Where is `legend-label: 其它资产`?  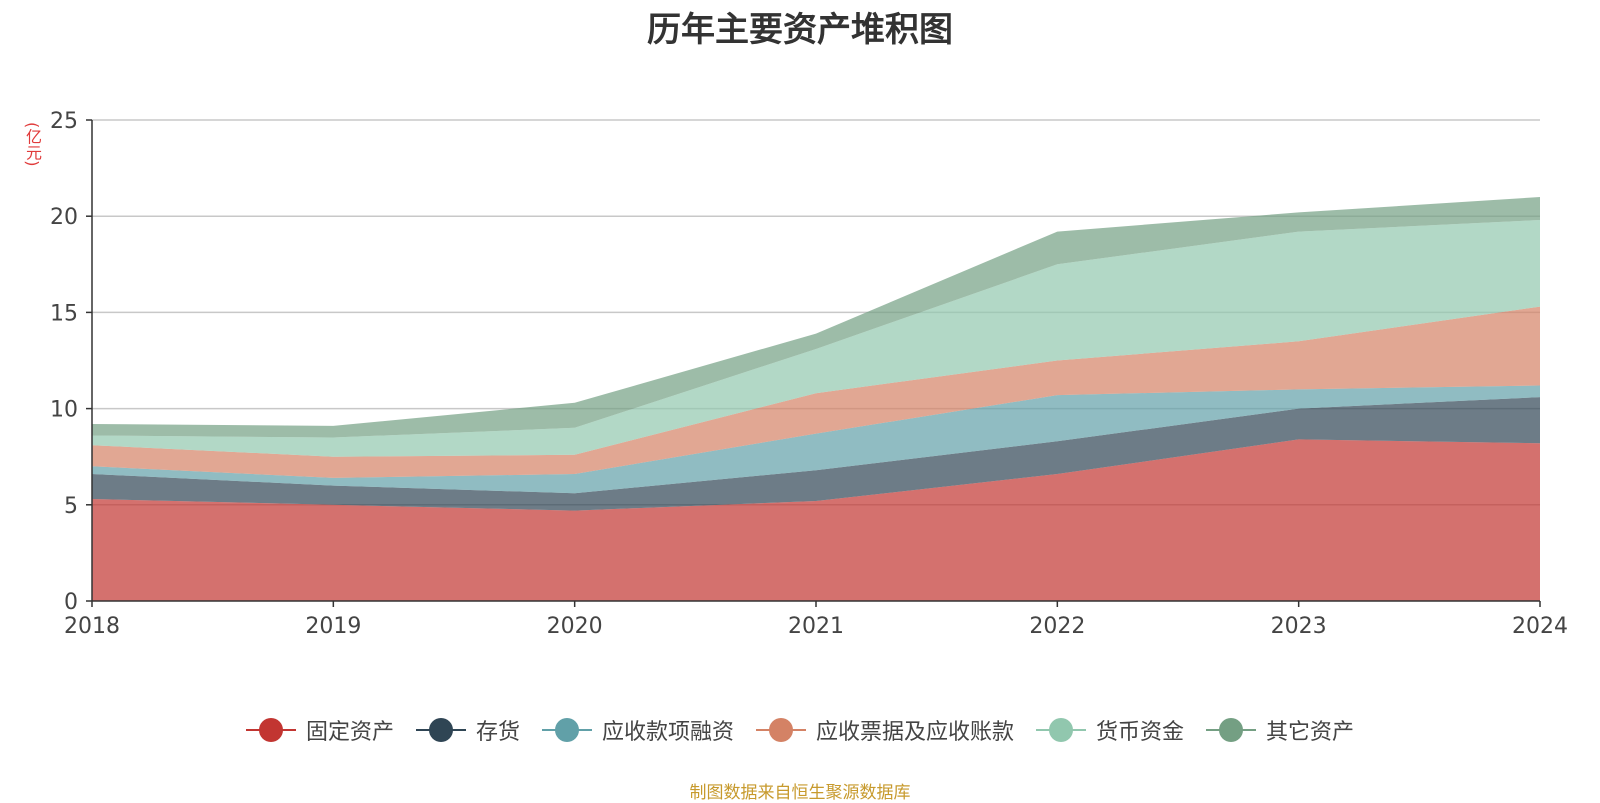
legend-label: 其它资产 is located at coordinates (1310, 732).